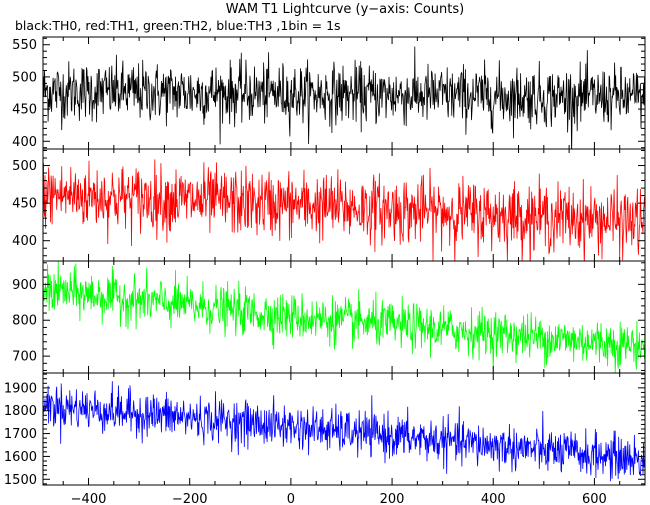 The image size is (650, 505). Describe the element at coordinates (24, 285) in the screenshot. I see `y-tick-label: 900` at that location.